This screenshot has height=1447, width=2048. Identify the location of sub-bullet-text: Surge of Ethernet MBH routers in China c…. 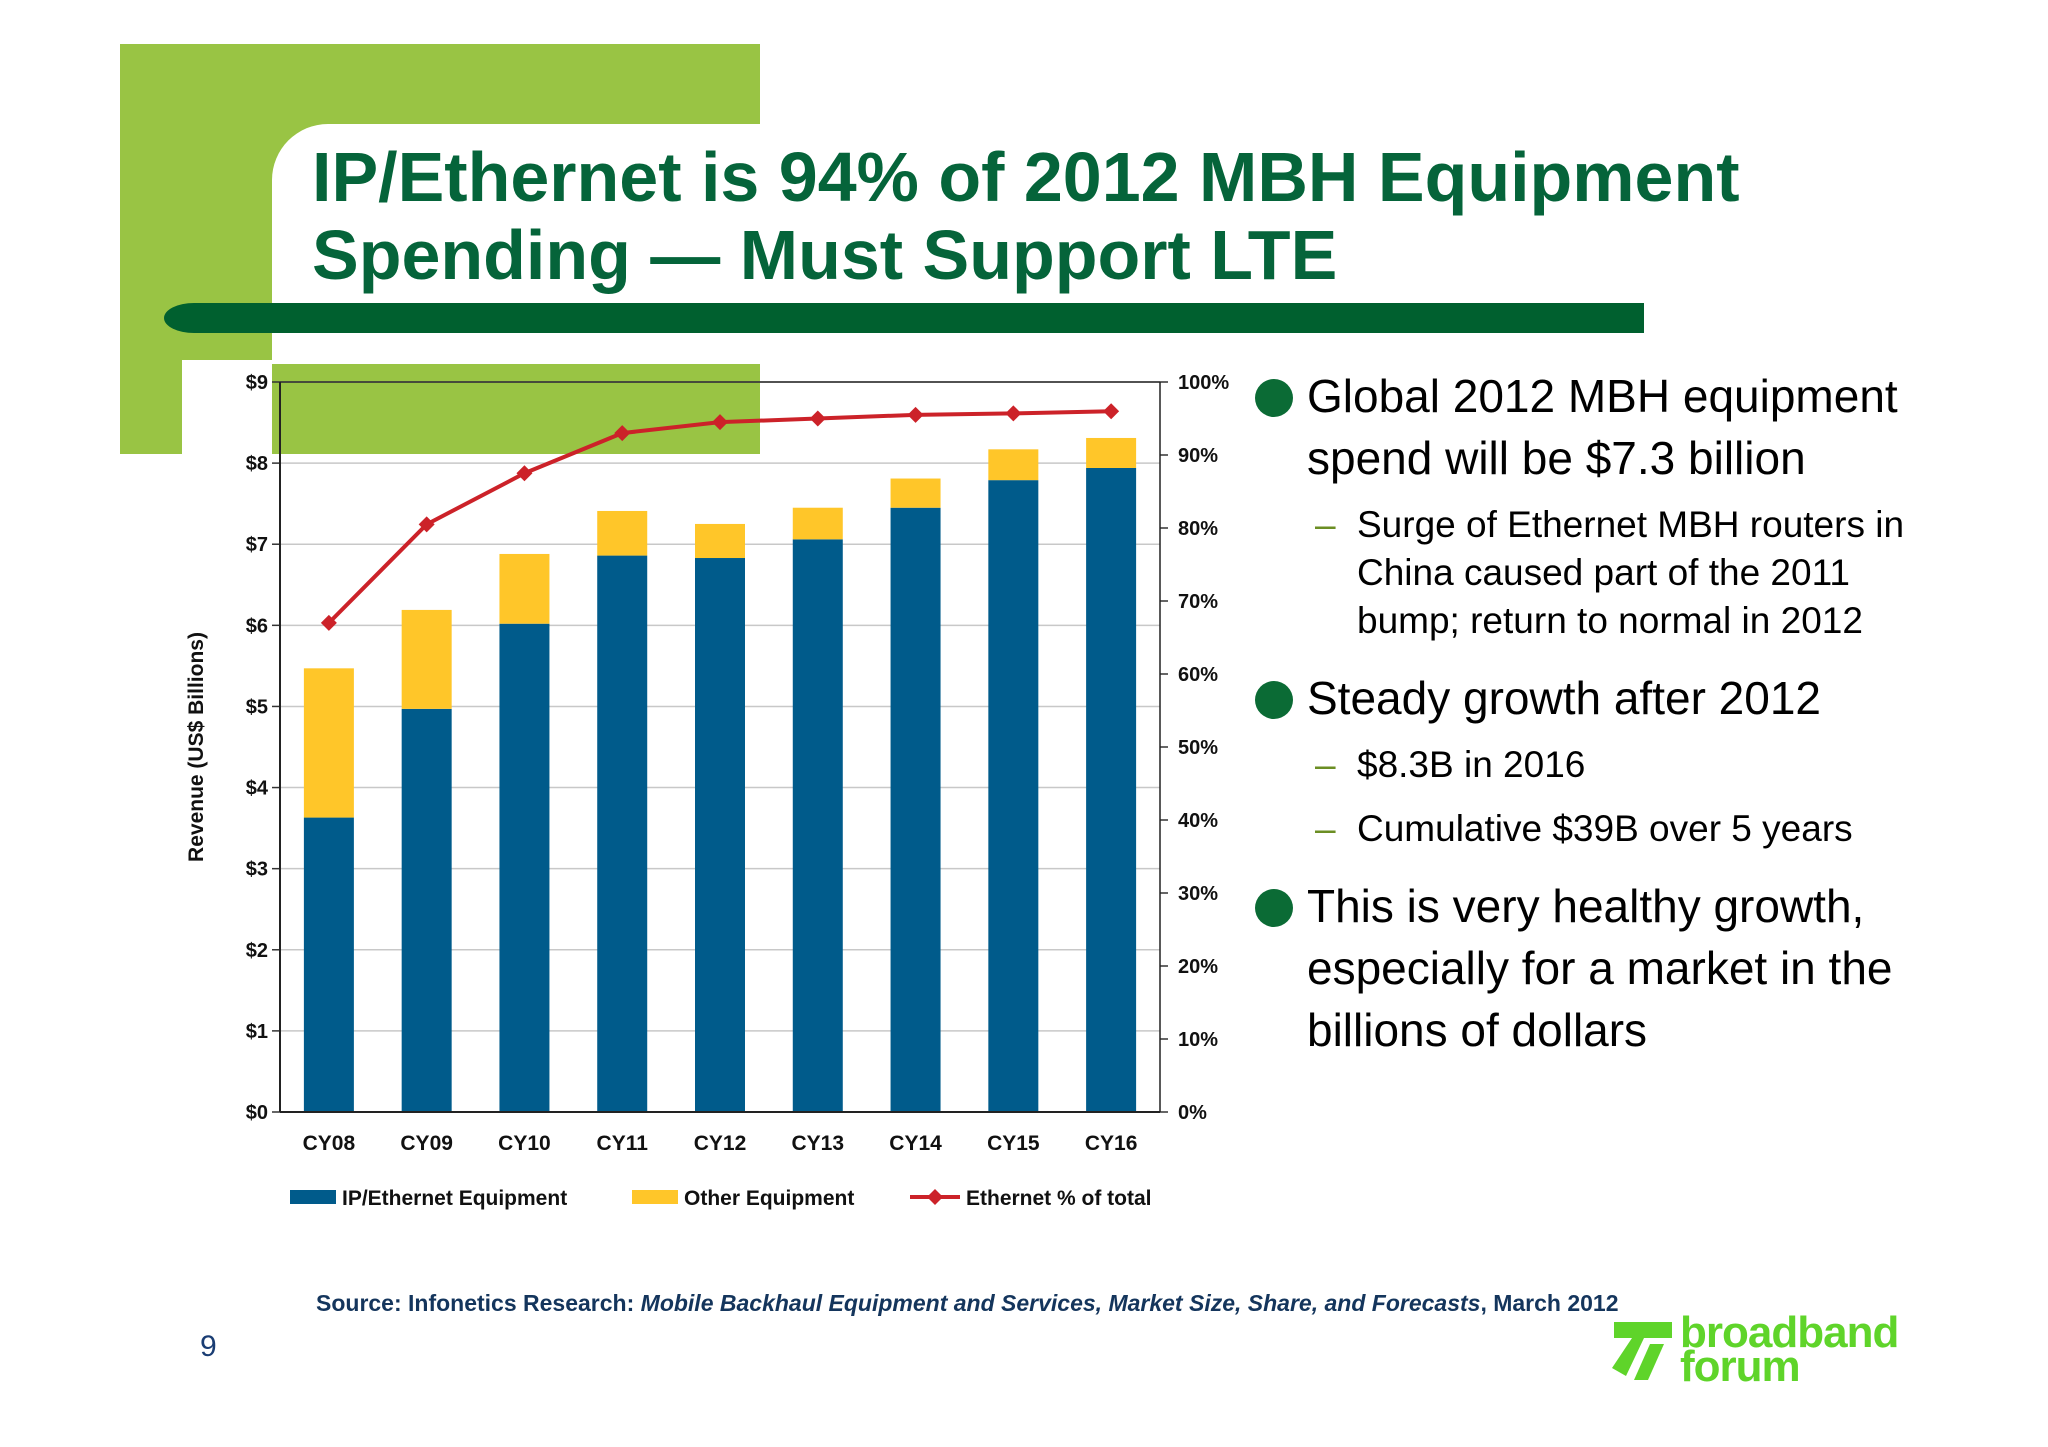
(1630, 572).